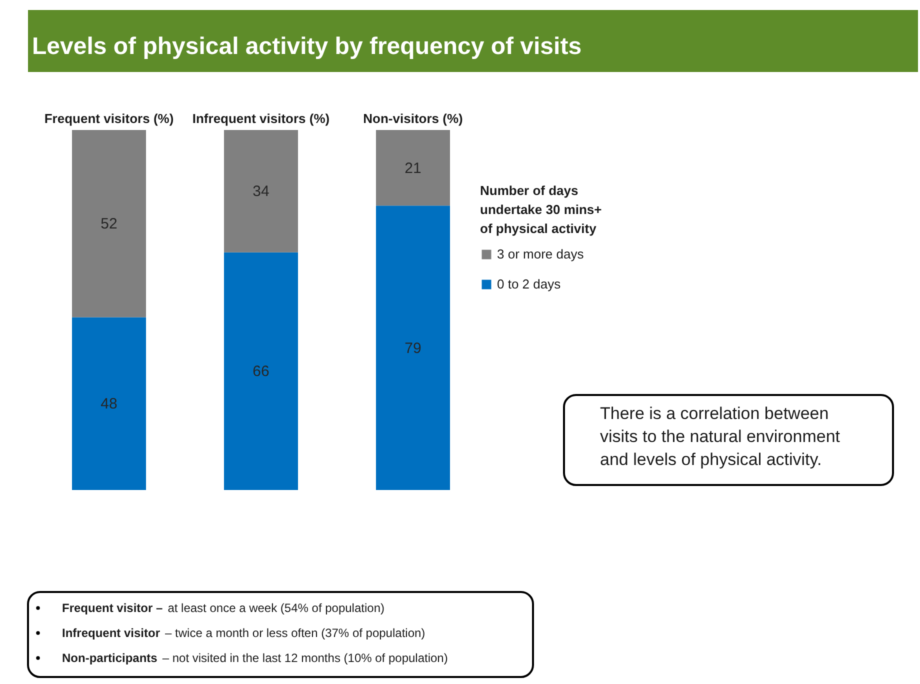 This screenshot has width=920, height=684. What do you see at coordinates (295, 633) in the screenshot?
I see `text: – twice a month or less often (37% of population)` at bounding box center [295, 633].